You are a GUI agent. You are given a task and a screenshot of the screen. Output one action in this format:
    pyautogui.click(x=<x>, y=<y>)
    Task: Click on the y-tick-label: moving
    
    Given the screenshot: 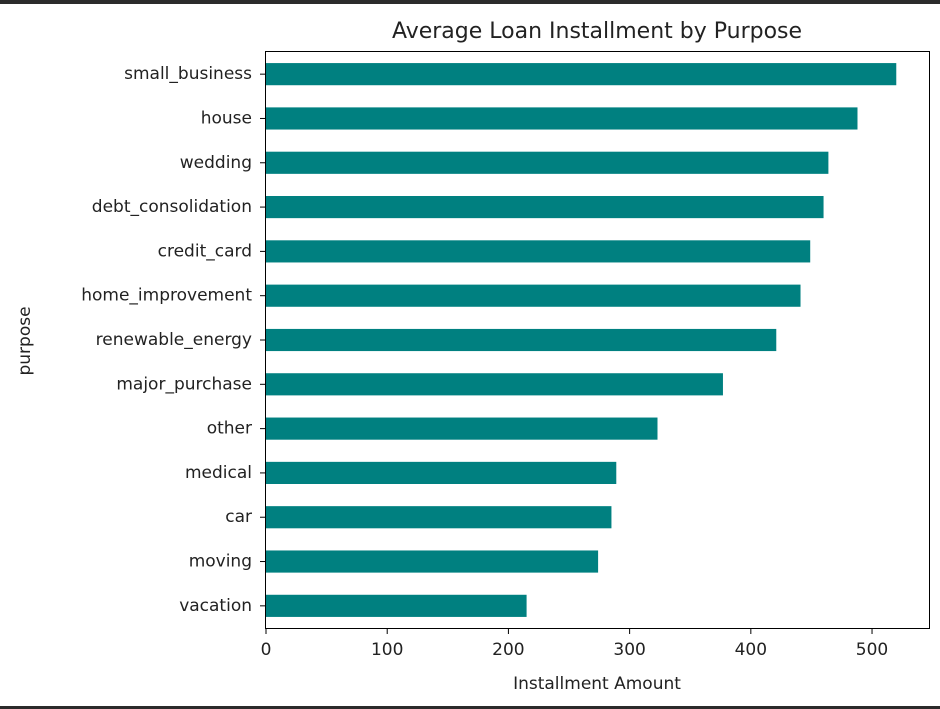 What is the action you would take?
    pyautogui.click(x=220, y=562)
    